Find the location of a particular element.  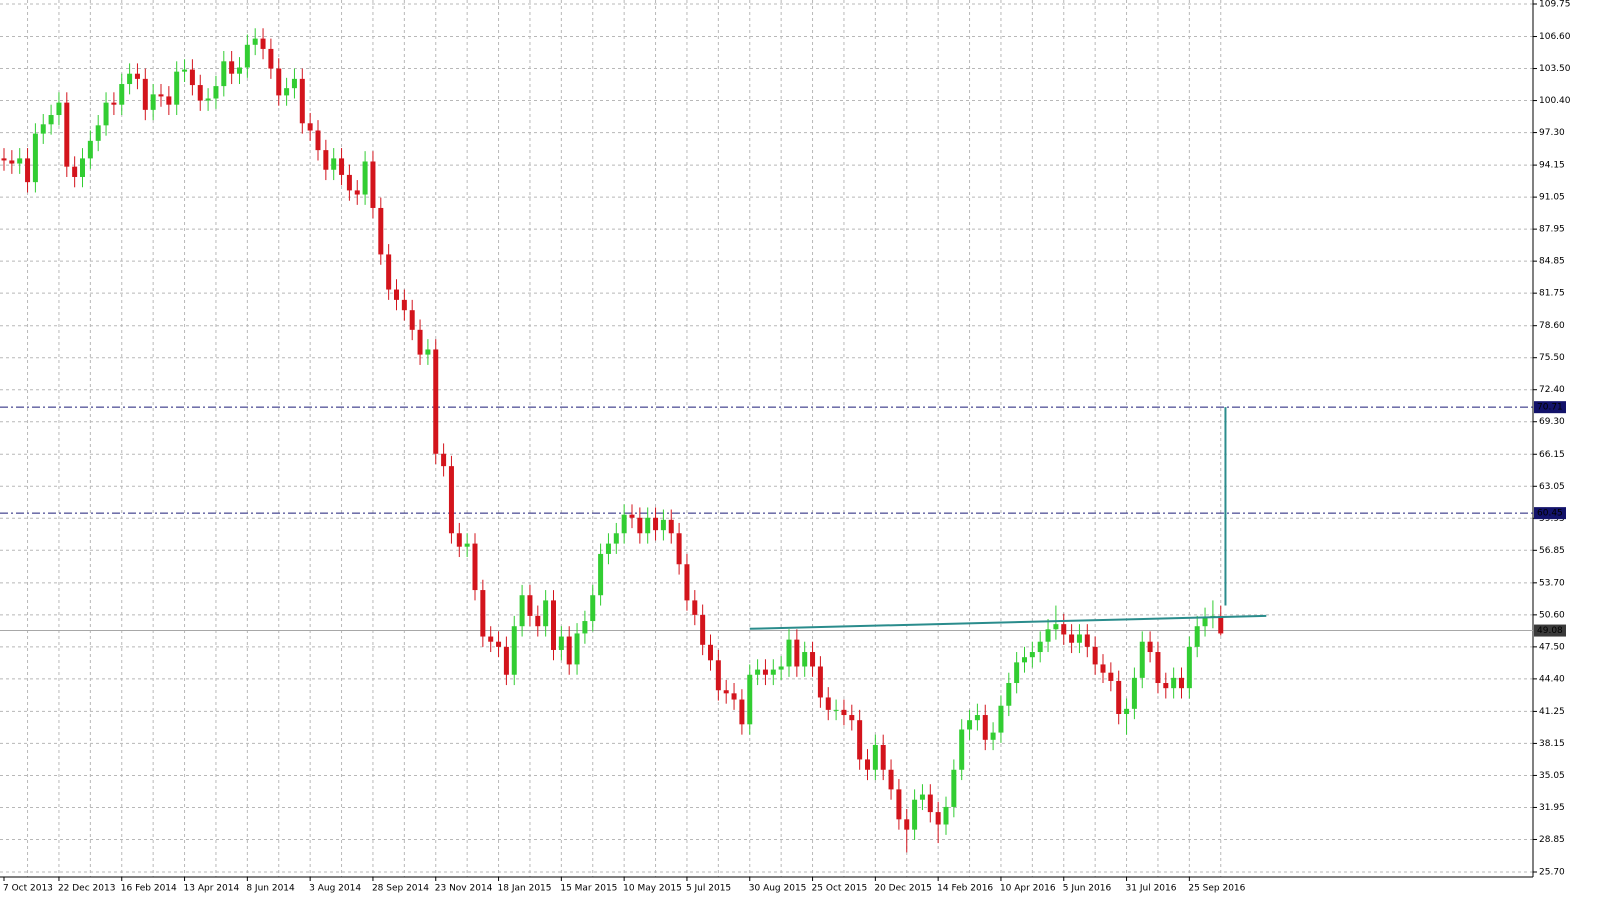

y-tick-label: 81.75 is located at coordinates (1552, 294).